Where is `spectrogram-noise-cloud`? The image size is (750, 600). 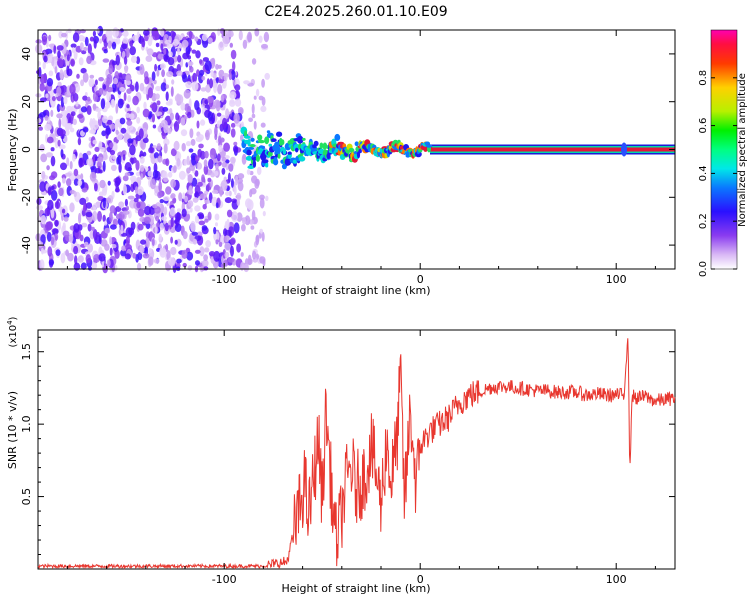 spectrogram-noise-cloud is located at coordinates (153, 149).